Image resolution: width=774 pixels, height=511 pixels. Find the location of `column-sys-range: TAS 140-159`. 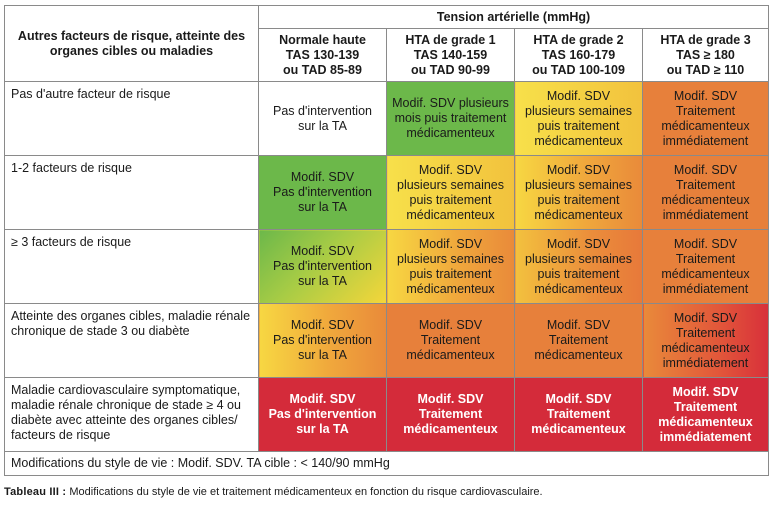

column-sys-range: TAS 140-159 is located at coordinates (450, 54).